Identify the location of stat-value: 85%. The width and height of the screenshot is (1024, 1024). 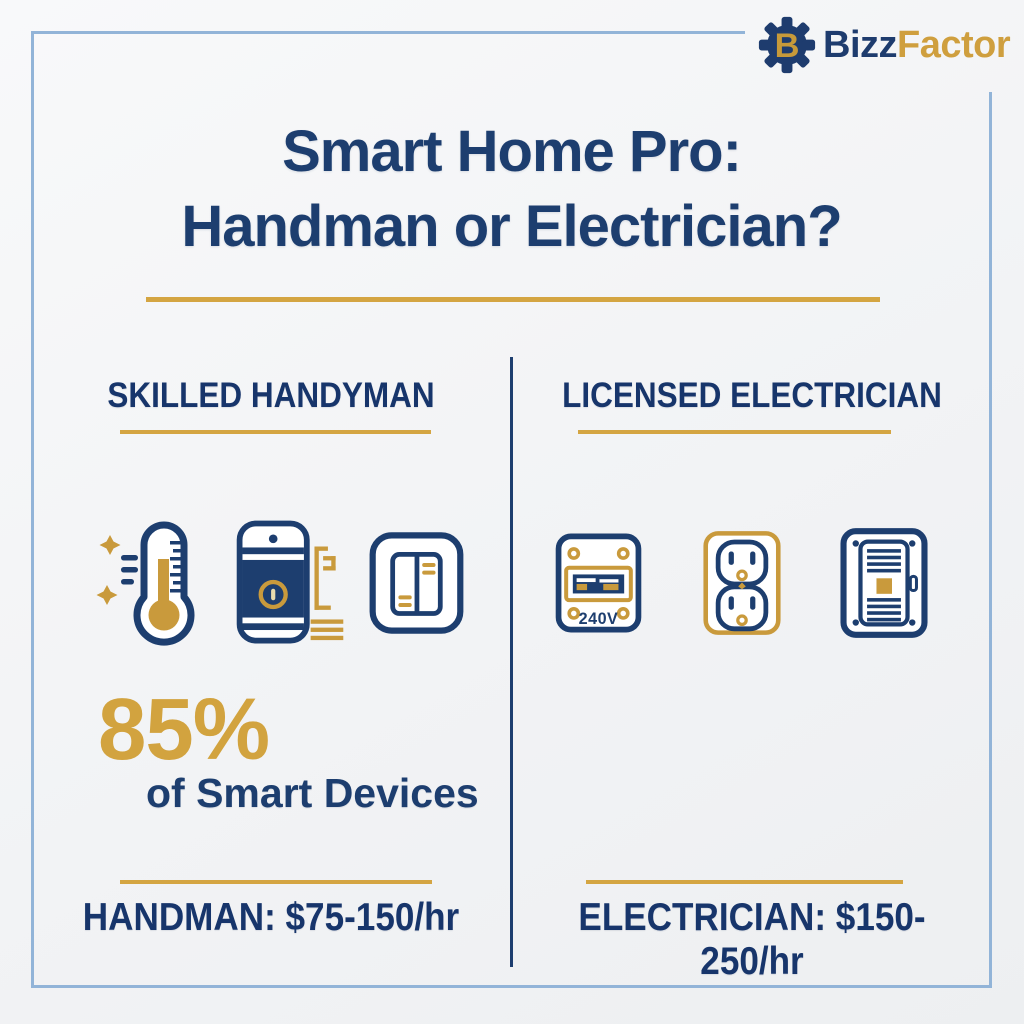
(184, 729).